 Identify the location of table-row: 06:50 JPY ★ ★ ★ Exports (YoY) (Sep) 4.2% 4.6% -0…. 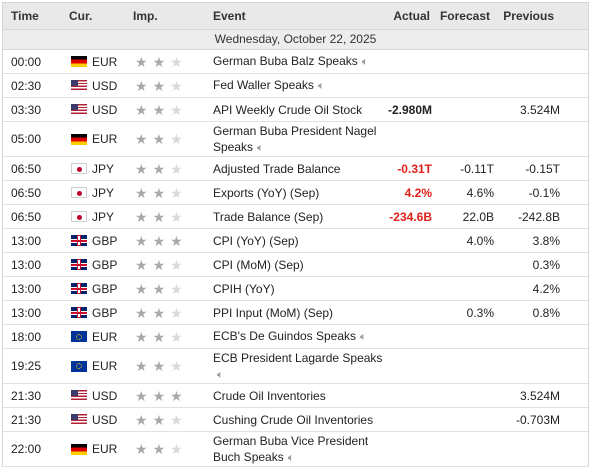
(295, 193).